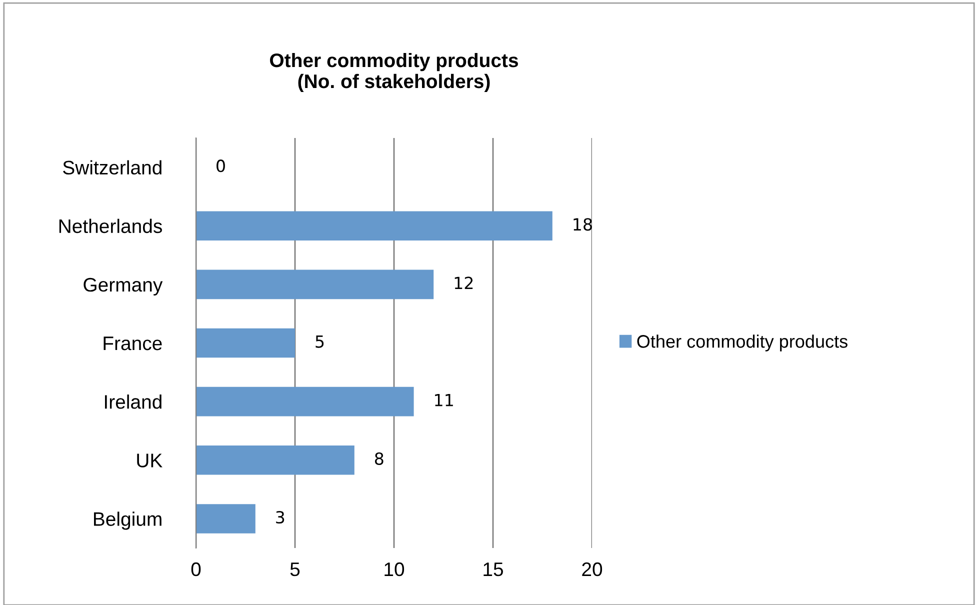  Describe the element at coordinates (128, 521) in the screenshot. I see `y-tick-label: Belgium` at that location.